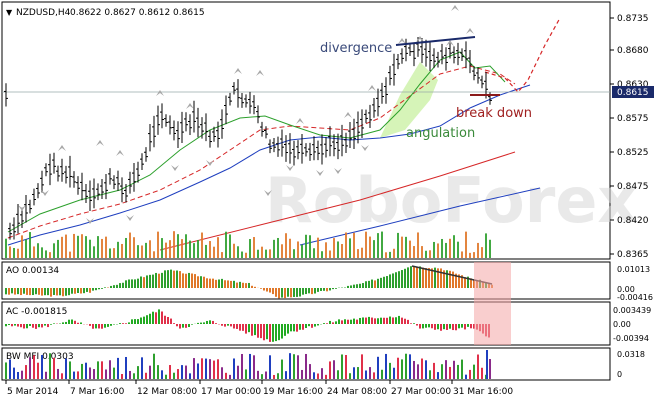  Describe the element at coordinates (633, 85) in the screenshot. I see `price-axis-label: 0.8630` at that location.